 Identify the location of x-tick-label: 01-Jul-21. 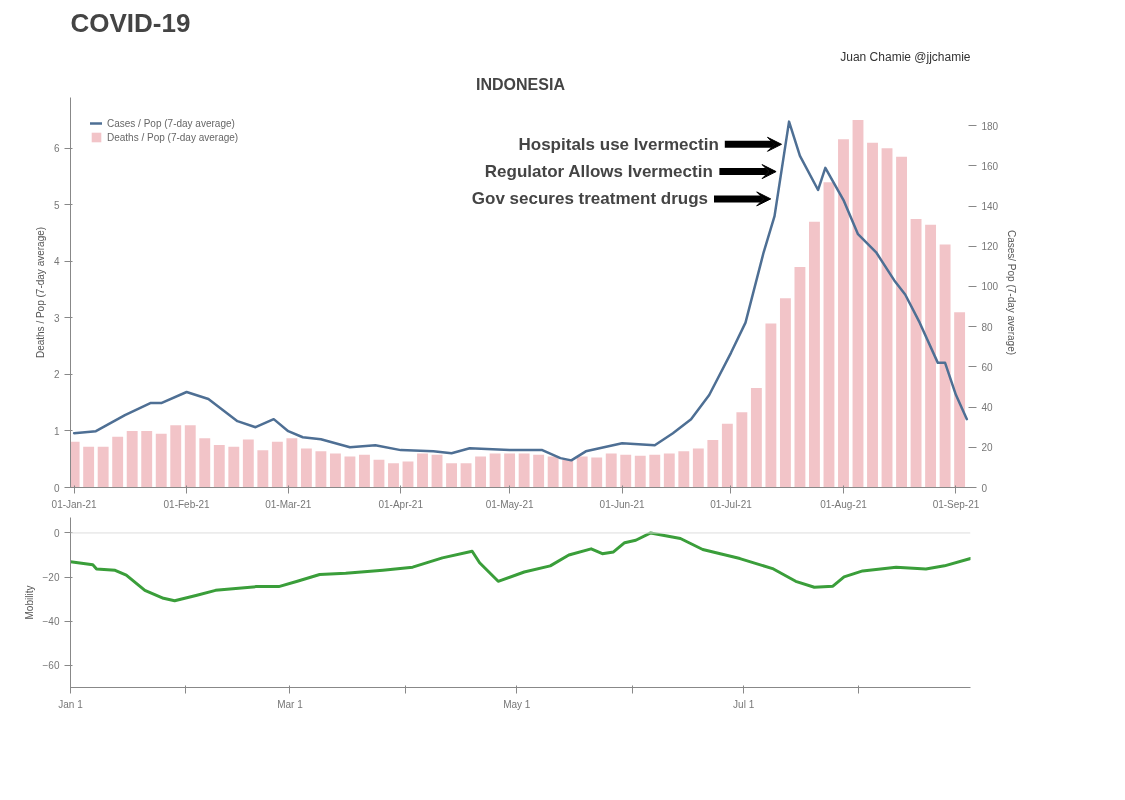
(731, 504).